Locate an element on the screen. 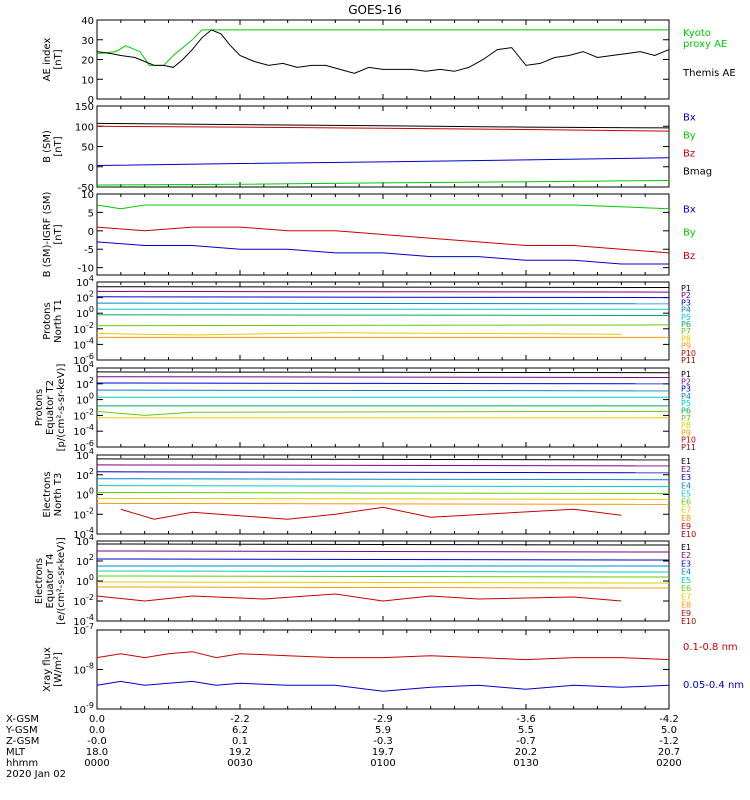  series-line-E2 is located at coordinates (383, 465).